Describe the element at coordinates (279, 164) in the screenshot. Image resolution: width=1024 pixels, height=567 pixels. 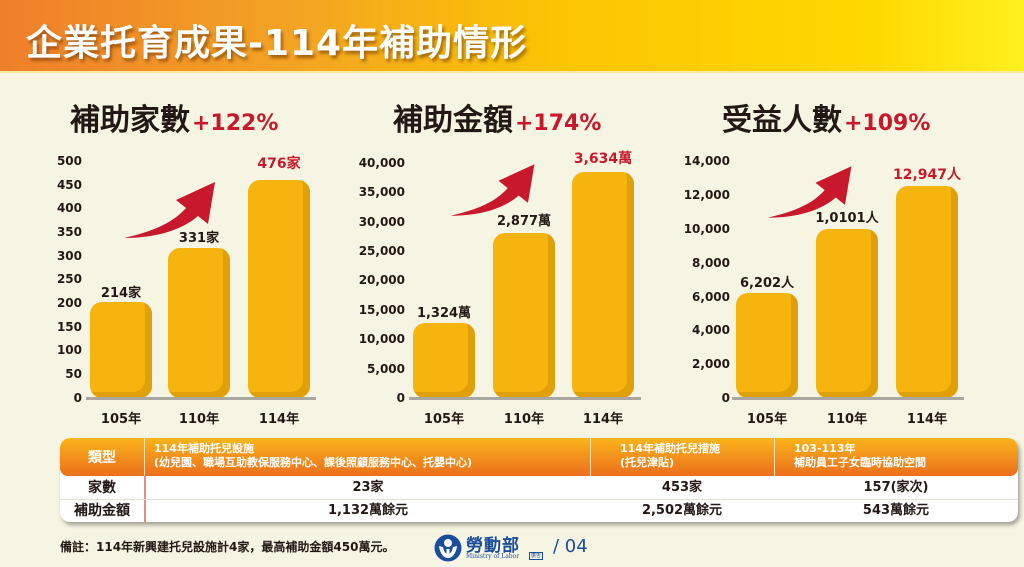
I see `bar-value-label-highlight: 476家` at that location.